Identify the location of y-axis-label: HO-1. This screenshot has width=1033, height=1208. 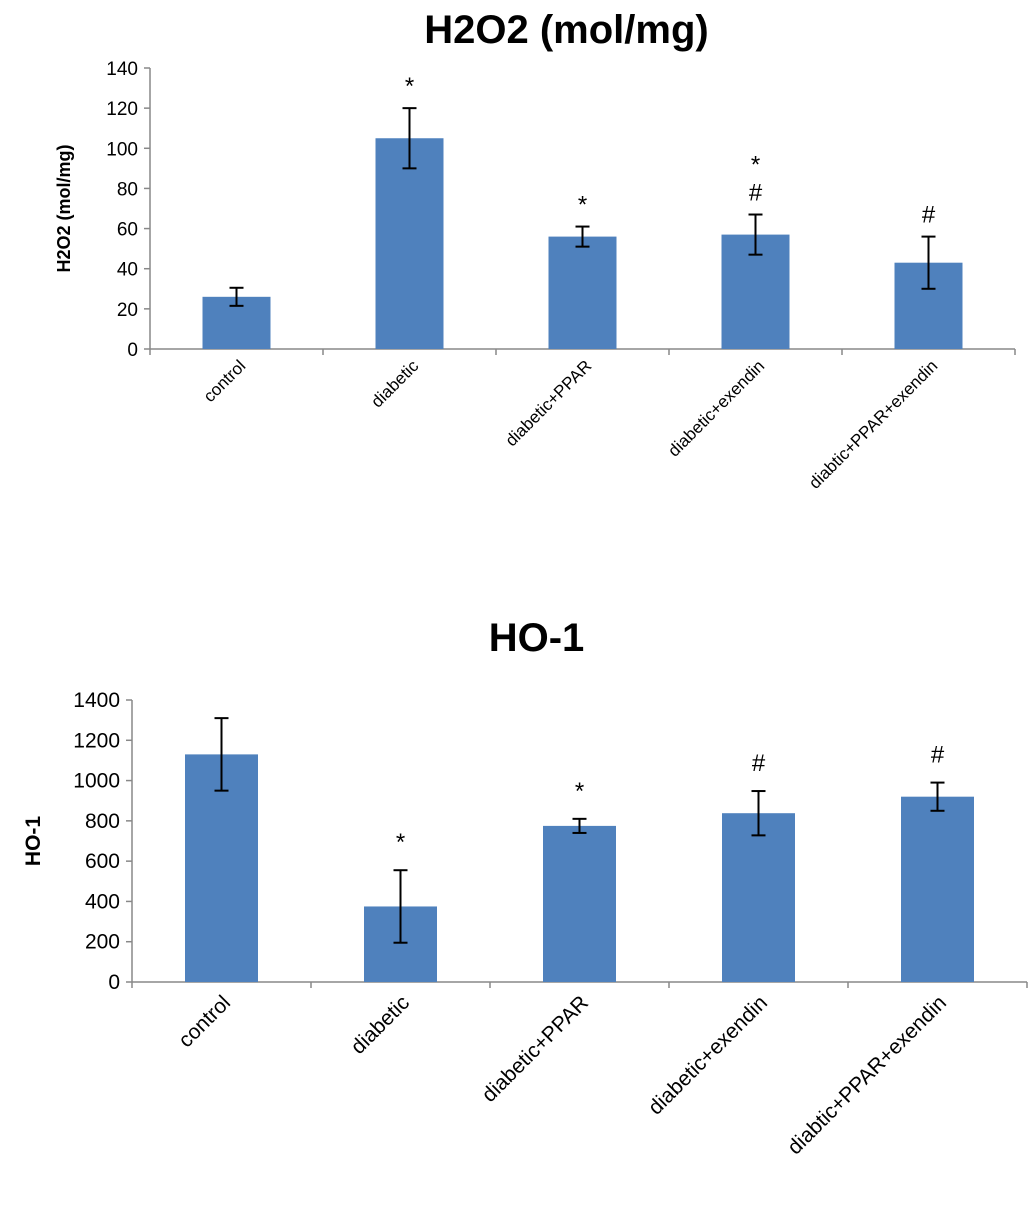
(33, 841).